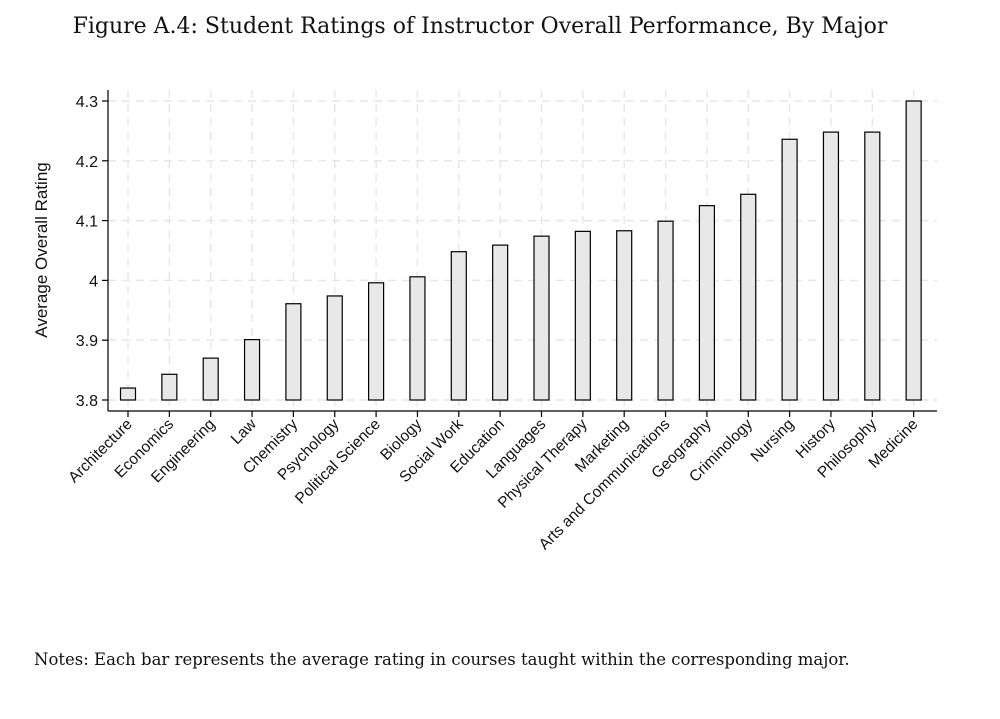 The width and height of the screenshot is (1000, 719). I want to click on y-tick-label: 4, so click(93, 281).